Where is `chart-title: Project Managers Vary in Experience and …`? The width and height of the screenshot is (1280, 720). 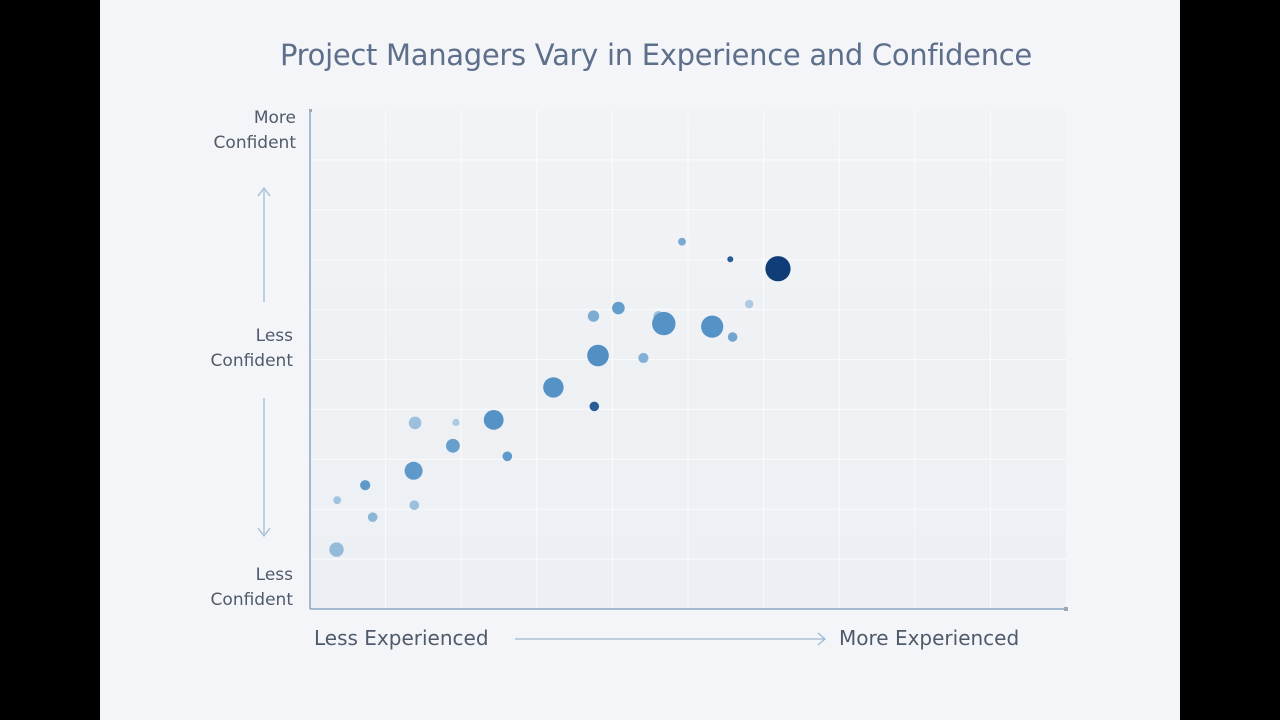
chart-title: Project Managers Vary in Experience and … is located at coordinates (656, 55).